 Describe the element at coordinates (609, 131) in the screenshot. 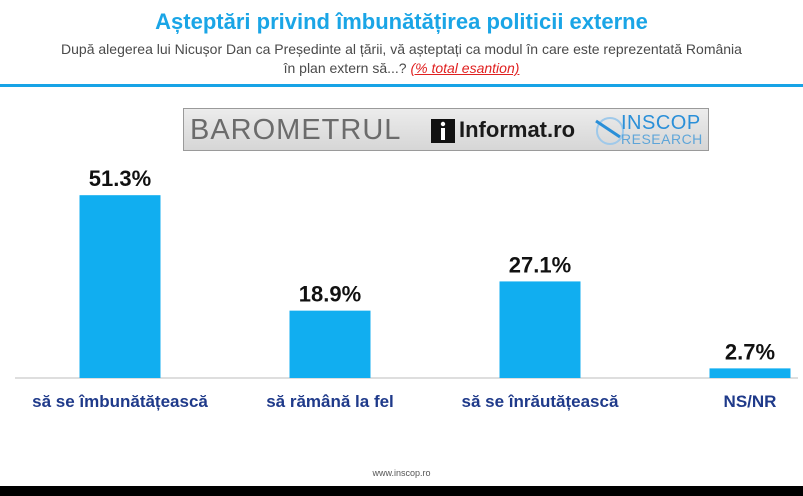

I see `inscop-logo-icon` at that location.